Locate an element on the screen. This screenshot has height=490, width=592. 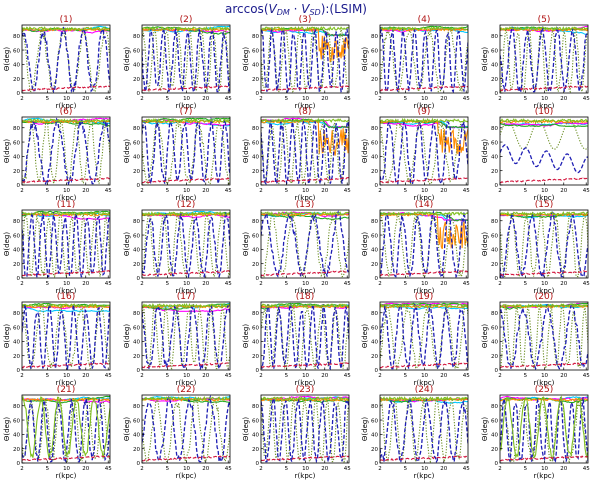
panel-8: (8) 0 20 40 60 80 2 5 10 20 45 r(kpc) Θ(deg) is located at coordinates (296, 154).